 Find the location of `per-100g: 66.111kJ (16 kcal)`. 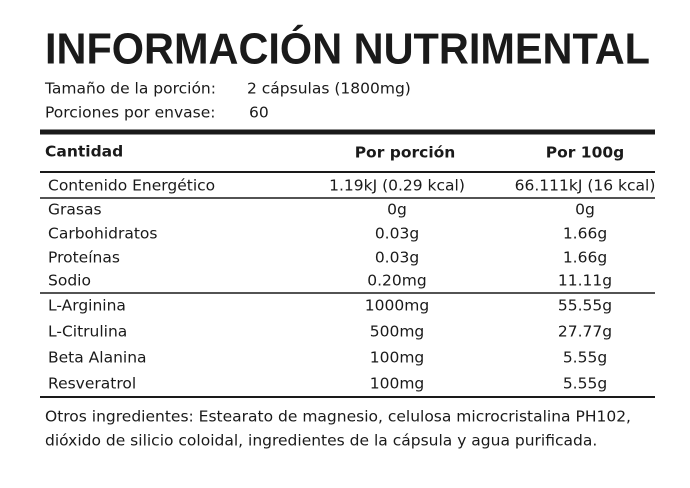

per-100g: 66.111kJ (16 kcal) is located at coordinates (585, 186).